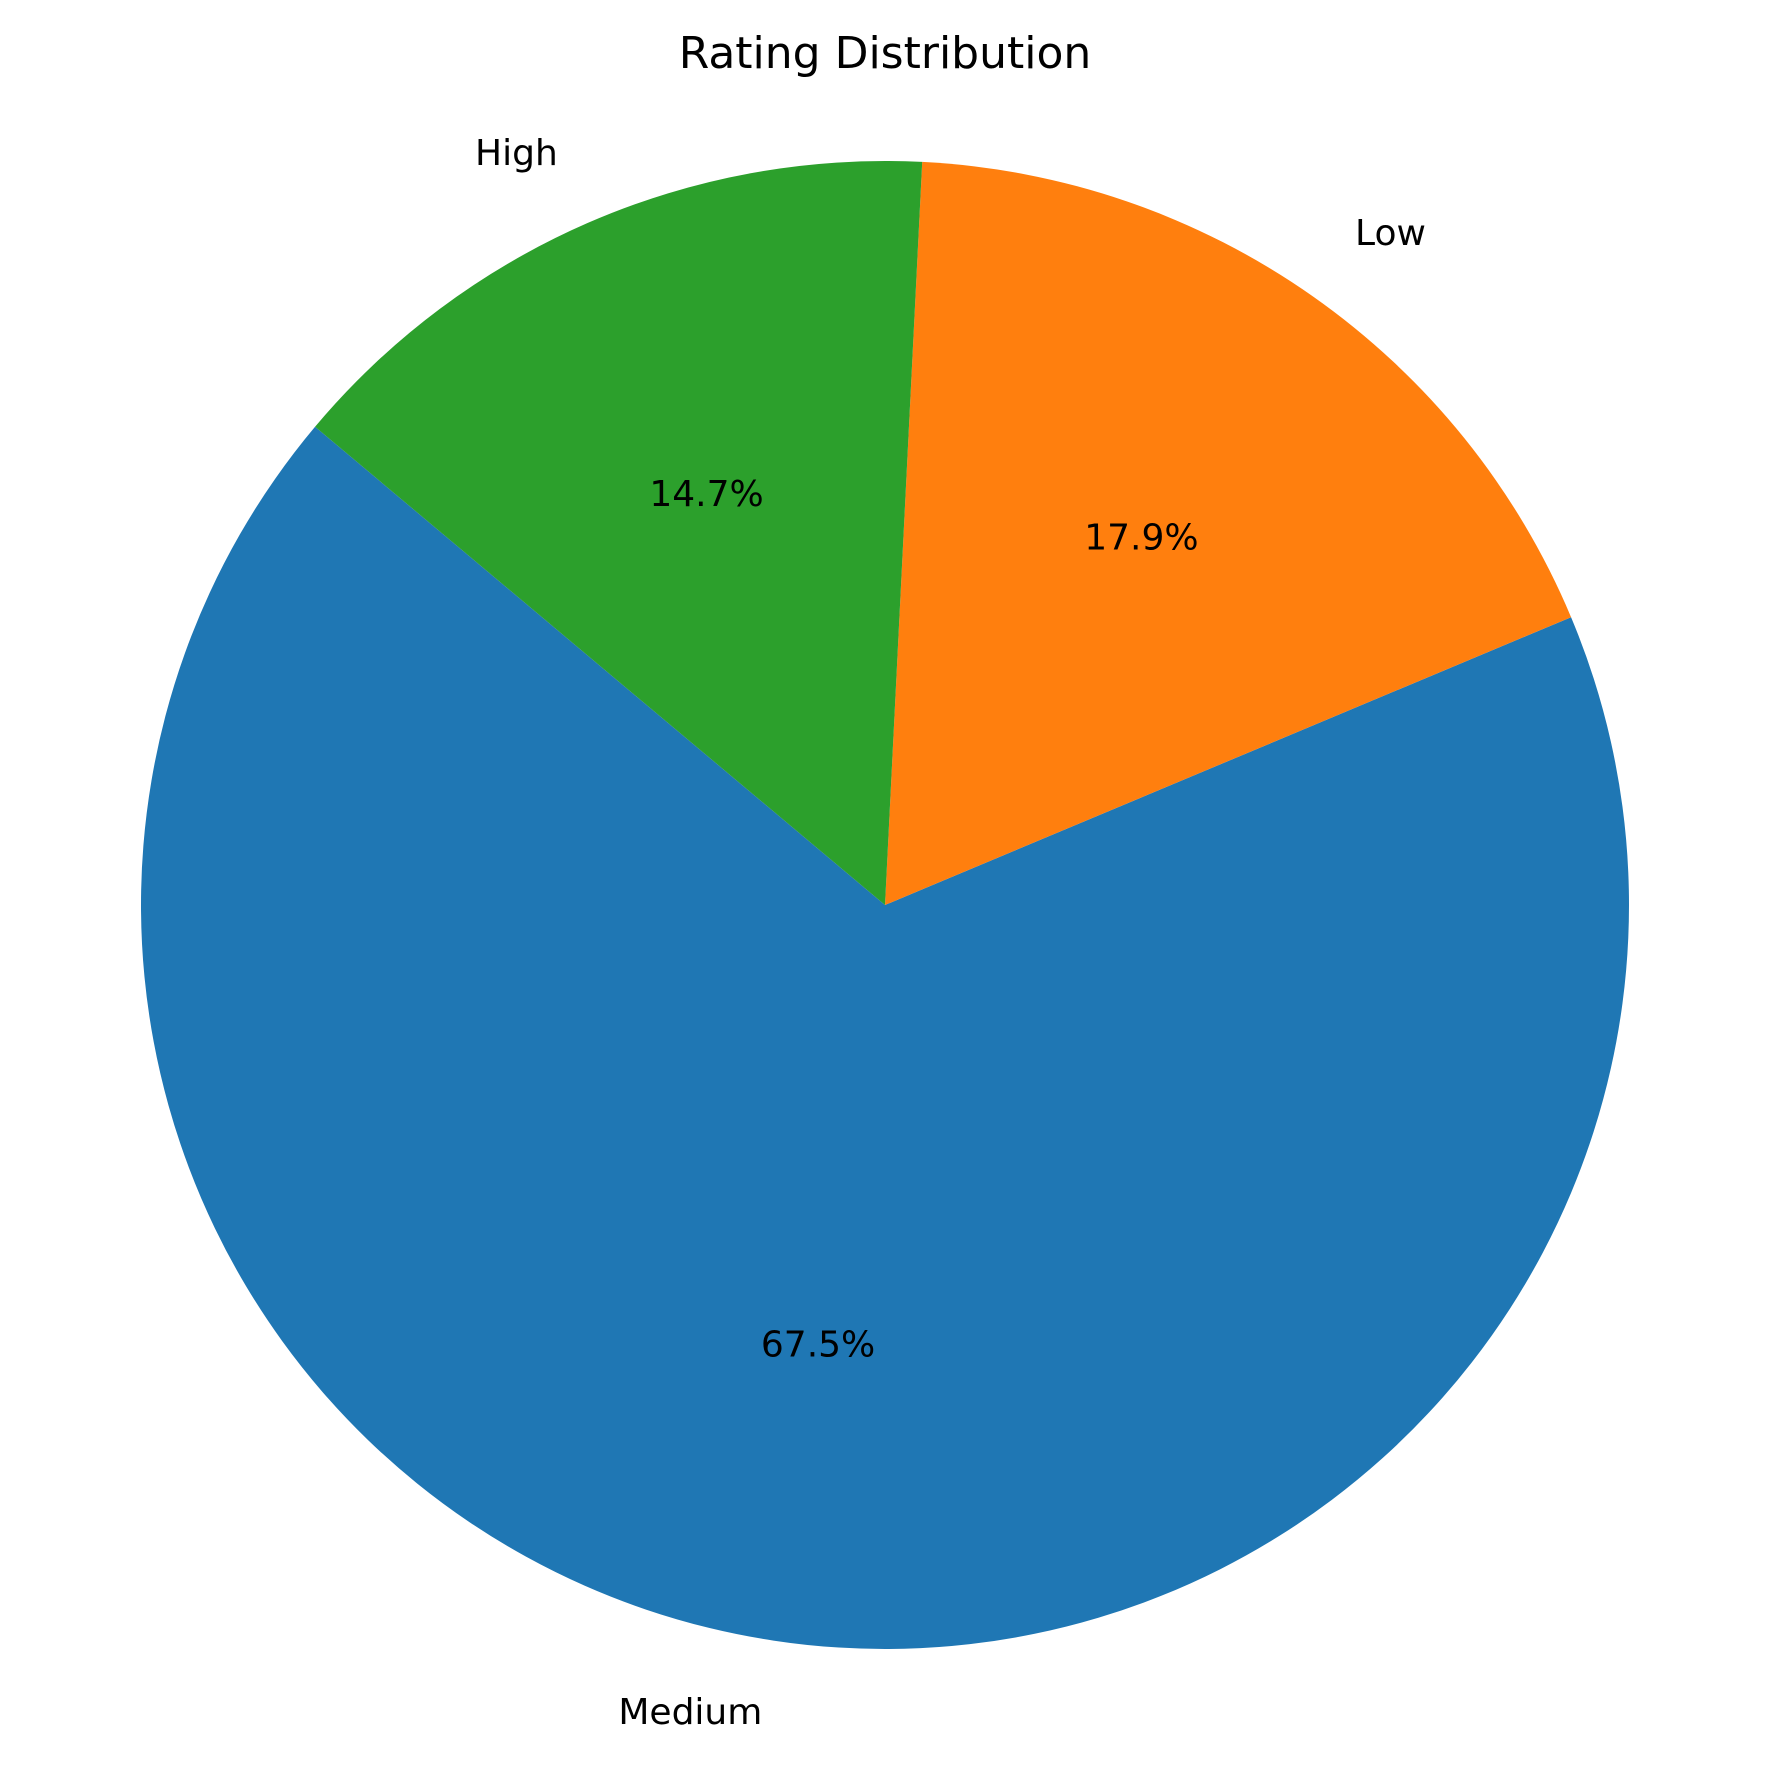 The image size is (1770, 1765). What do you see at coordinates (619, 533) in the screenshot?
I see `pie-slice-high` at bounding box center [619, 533].